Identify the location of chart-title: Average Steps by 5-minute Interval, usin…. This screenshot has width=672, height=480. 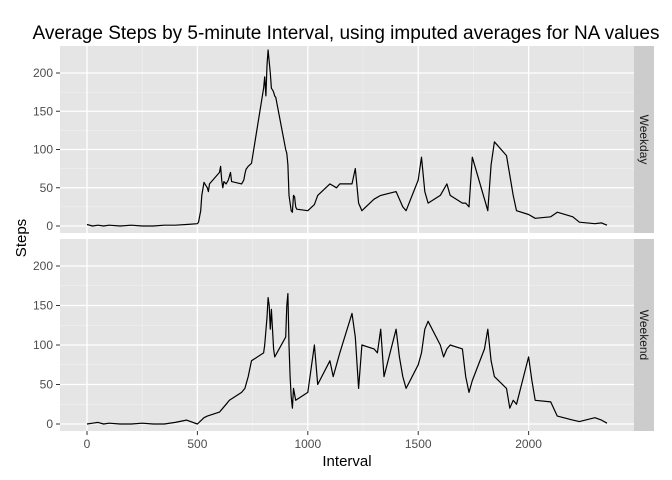
(346, 33).